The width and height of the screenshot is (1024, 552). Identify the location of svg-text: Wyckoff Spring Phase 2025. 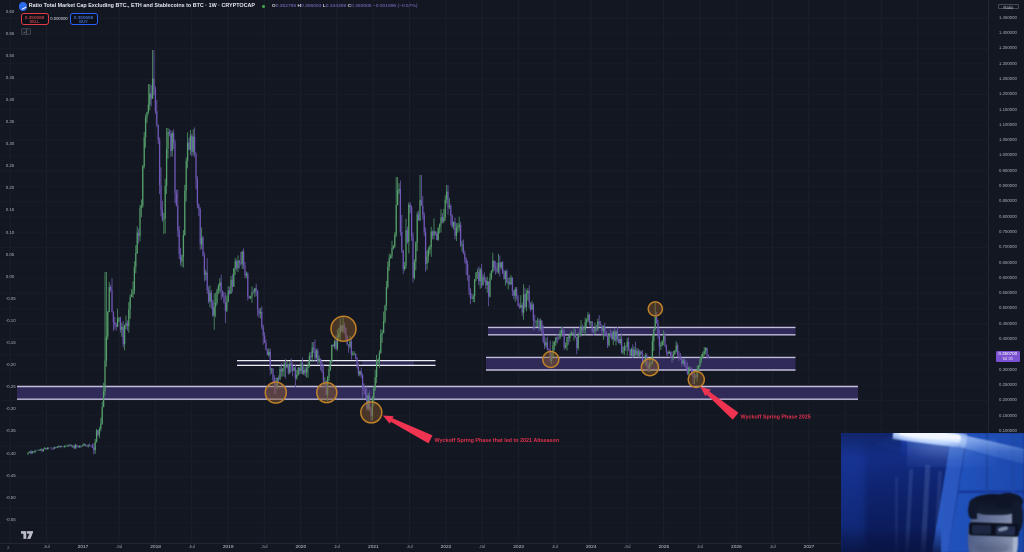
(776, 417).